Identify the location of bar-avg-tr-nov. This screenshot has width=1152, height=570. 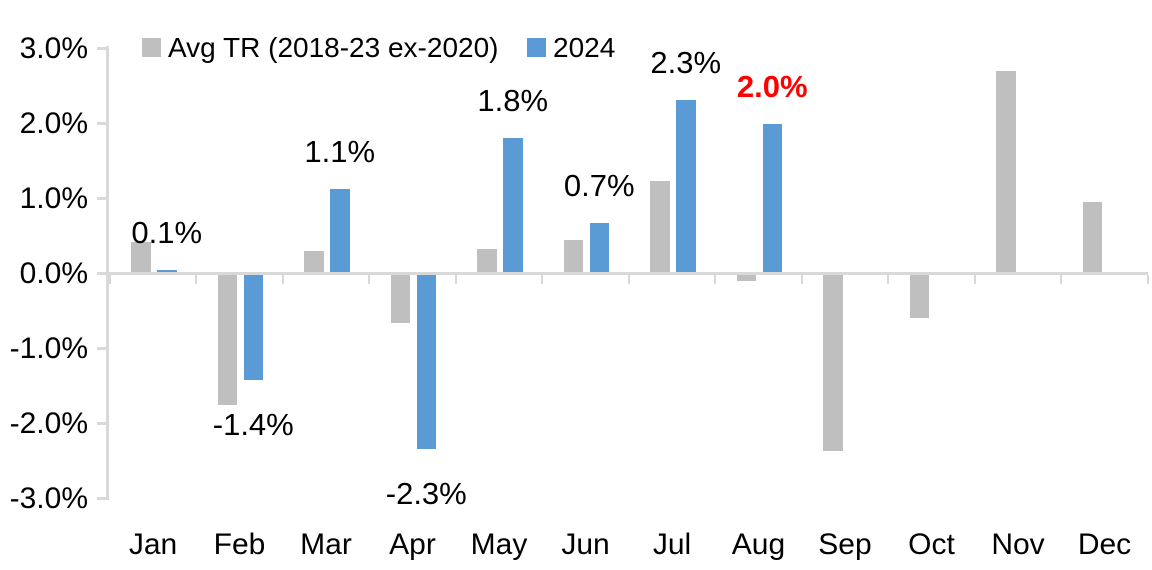
(1006, 172).